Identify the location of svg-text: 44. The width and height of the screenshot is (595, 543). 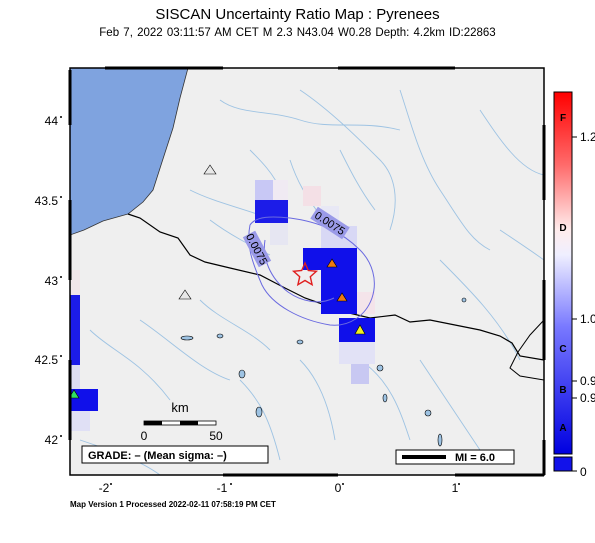
(52, 121).